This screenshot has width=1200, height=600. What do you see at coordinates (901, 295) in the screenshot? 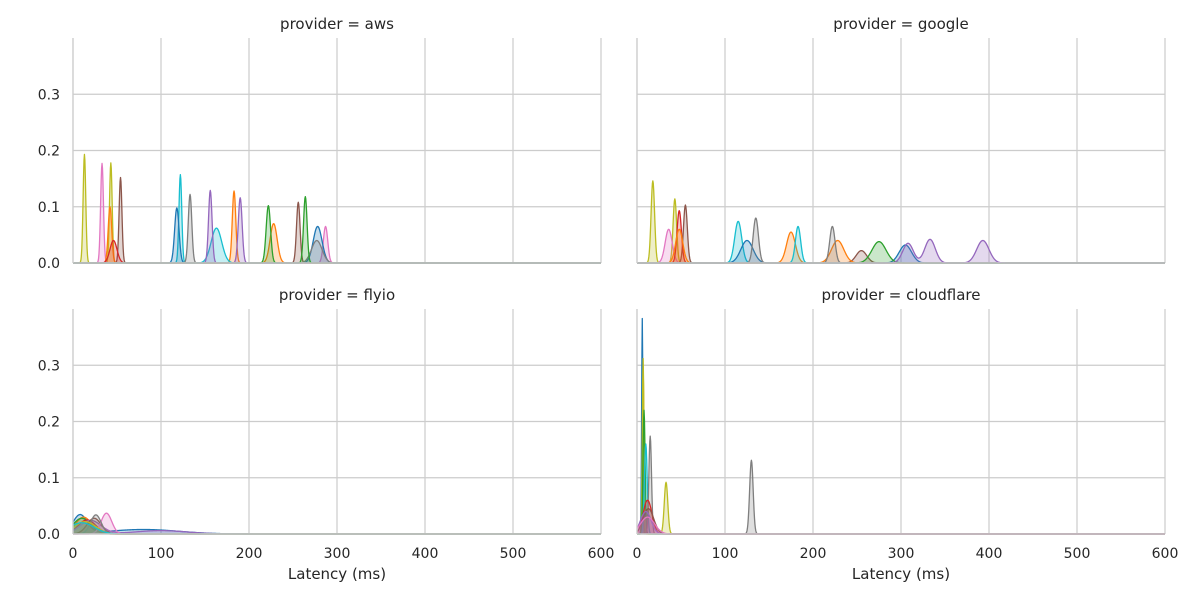
I see `panel-title: provider = cloudflare` at bounding box center [901, 295].